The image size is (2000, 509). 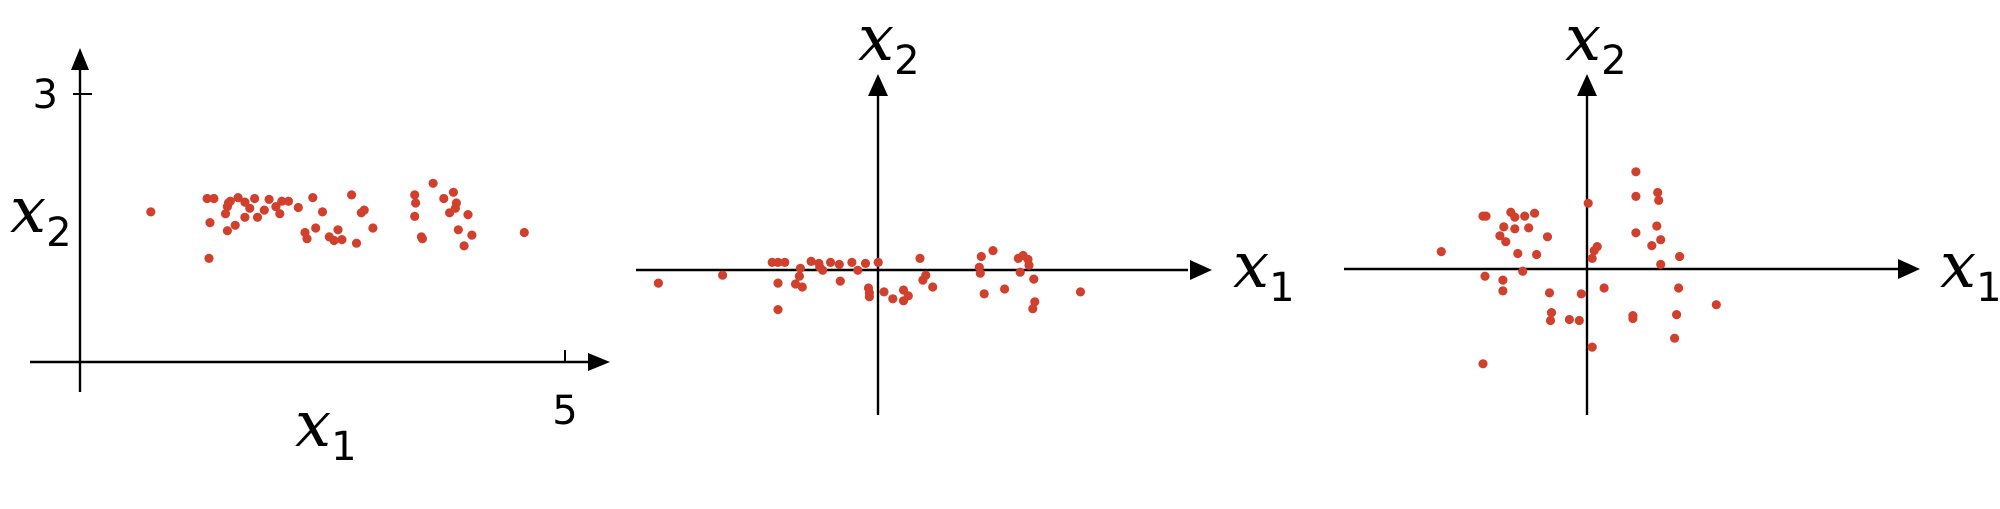 I want to click on panel1-x-axis-label-main: x, so click(x=313, y=425).